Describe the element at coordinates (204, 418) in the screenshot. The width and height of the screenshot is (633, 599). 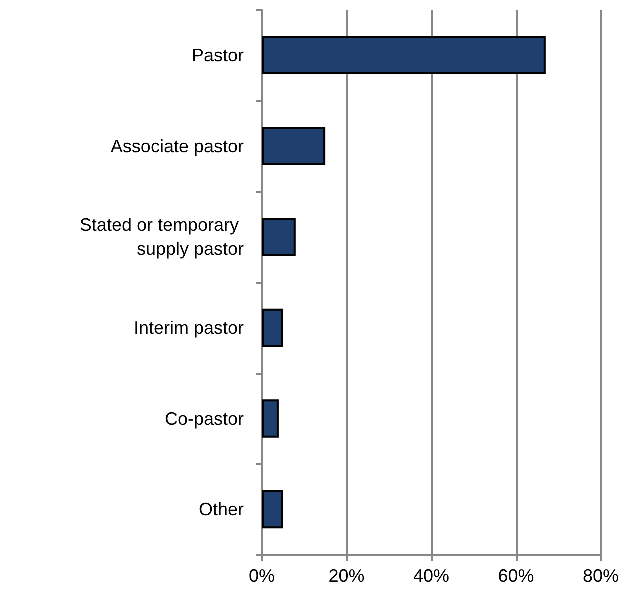
I see `y-tick-label: Co-pastor` at that location.